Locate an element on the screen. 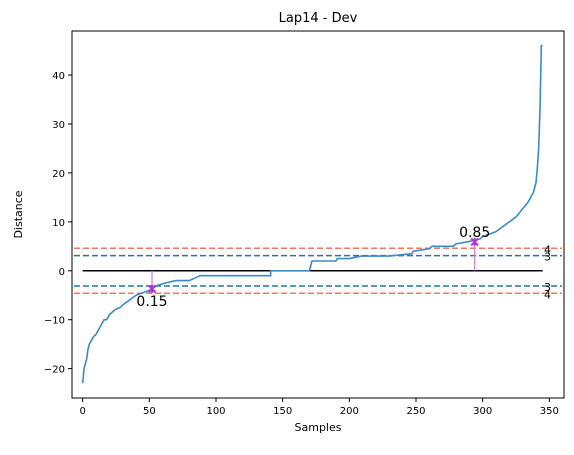  x-tick-label: 50 is located at coordinates (149, 411).